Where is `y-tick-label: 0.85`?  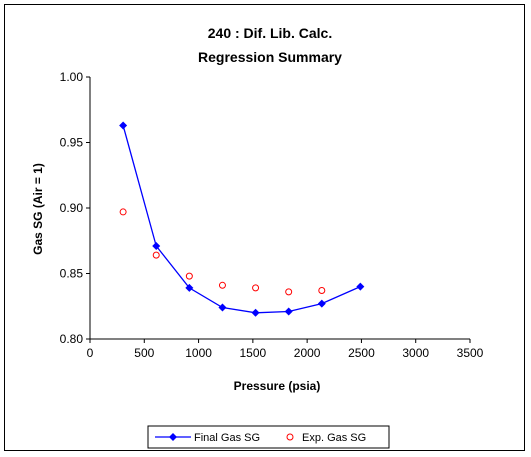
y-tick-label: 0.85 is located at coordinates (72, 274).